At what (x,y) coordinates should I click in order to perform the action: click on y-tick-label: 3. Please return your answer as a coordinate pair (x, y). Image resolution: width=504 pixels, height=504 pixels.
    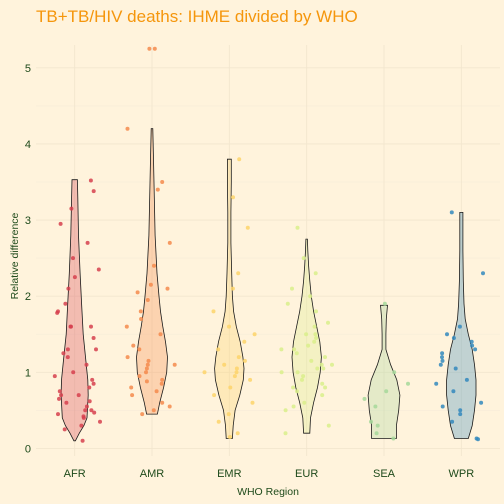
    Looking at the image, I should click on (28, 221).